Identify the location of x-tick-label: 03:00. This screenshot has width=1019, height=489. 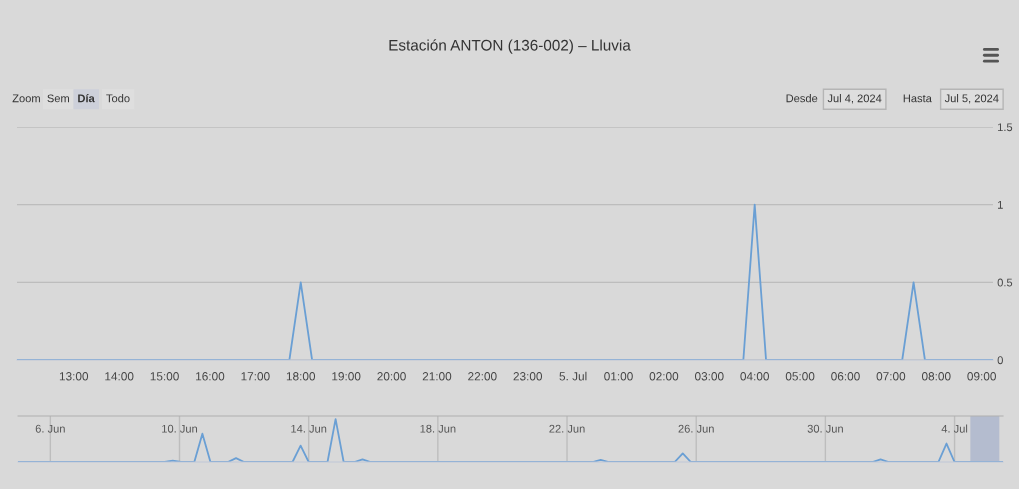
(709, 376).